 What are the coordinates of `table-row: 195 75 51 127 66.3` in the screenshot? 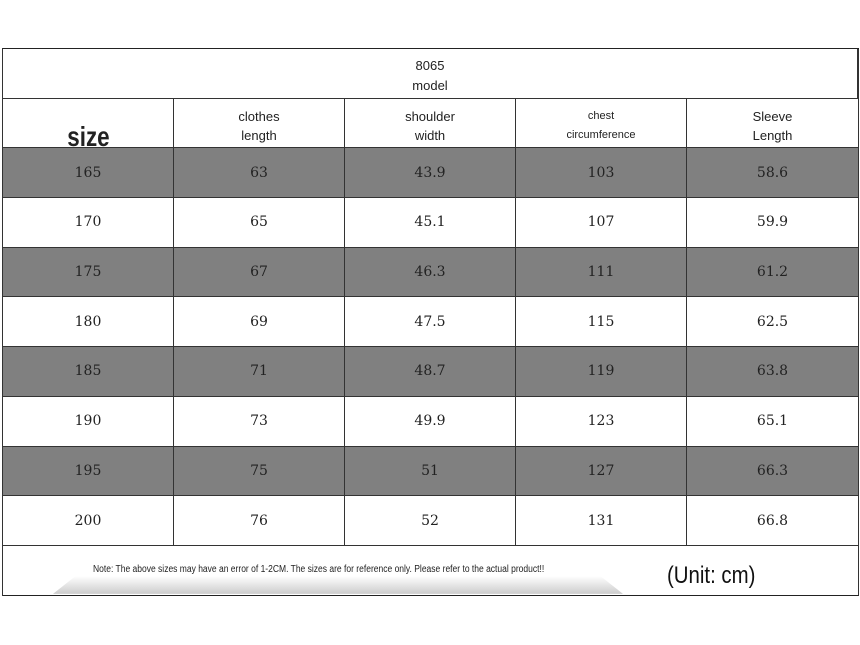 It's located at (431, 471).